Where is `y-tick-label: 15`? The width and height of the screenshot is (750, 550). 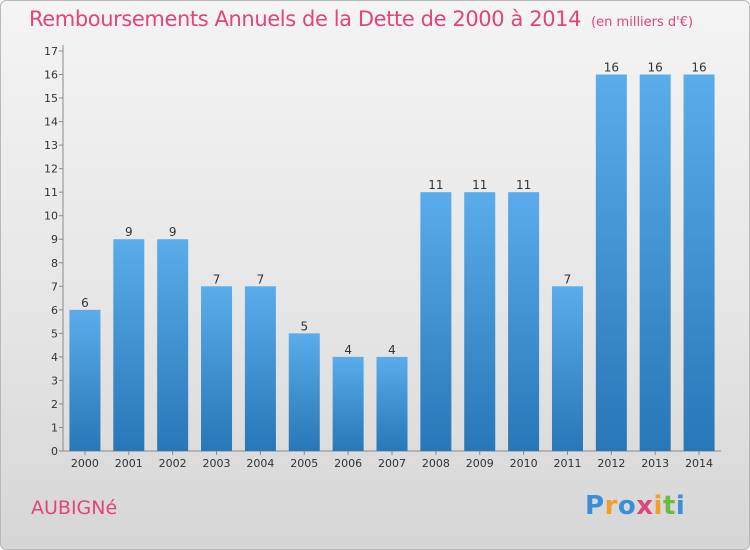 y-tick-label: 15 is located at coordinates (51, 98).